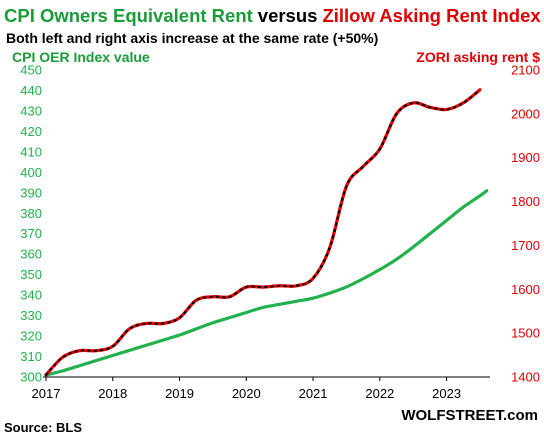  Describe the element at coordinates (31, 254) in the screenshot. I see `left-tick-label: 360` at that location.